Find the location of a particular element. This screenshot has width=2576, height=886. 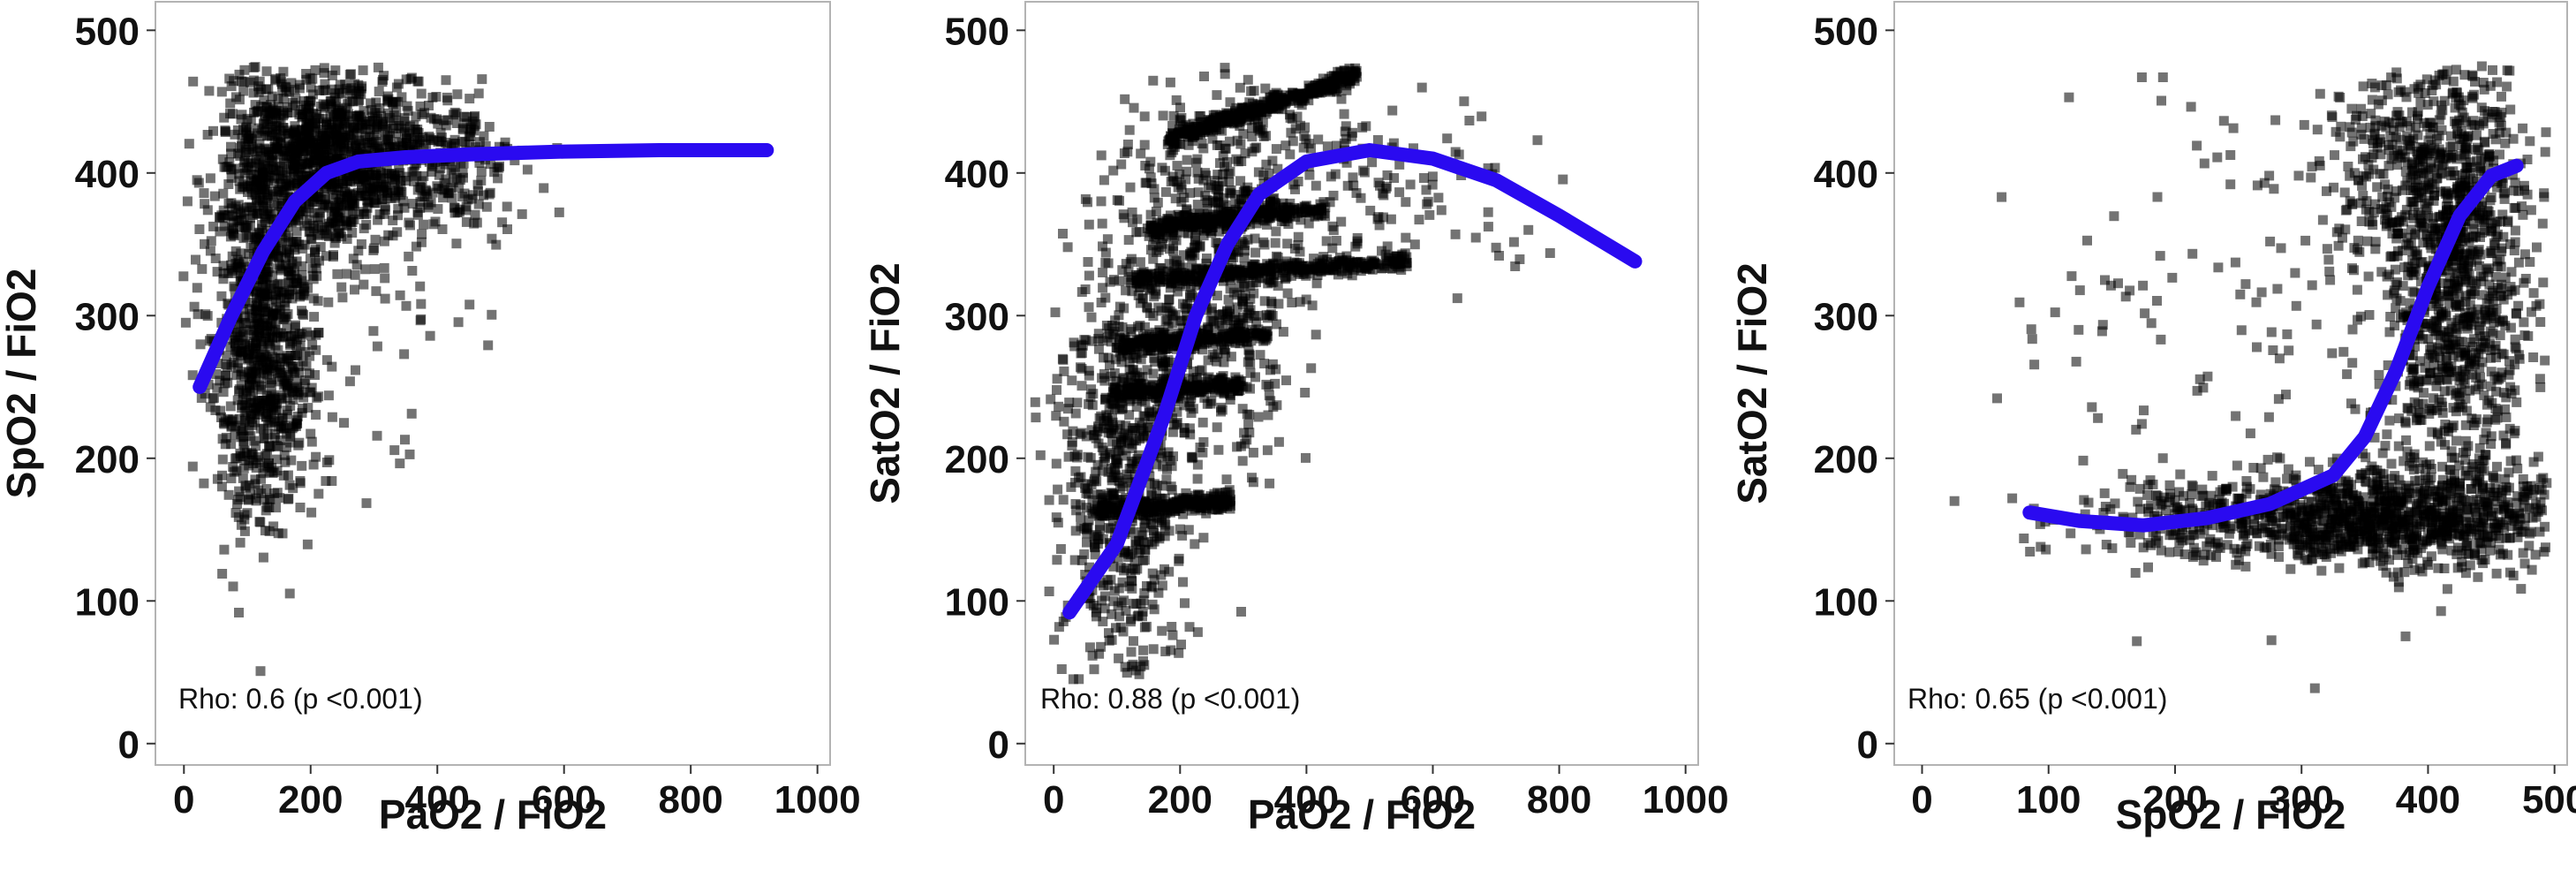

x-tick-label: 1000 is located at coordinates (817, 800).